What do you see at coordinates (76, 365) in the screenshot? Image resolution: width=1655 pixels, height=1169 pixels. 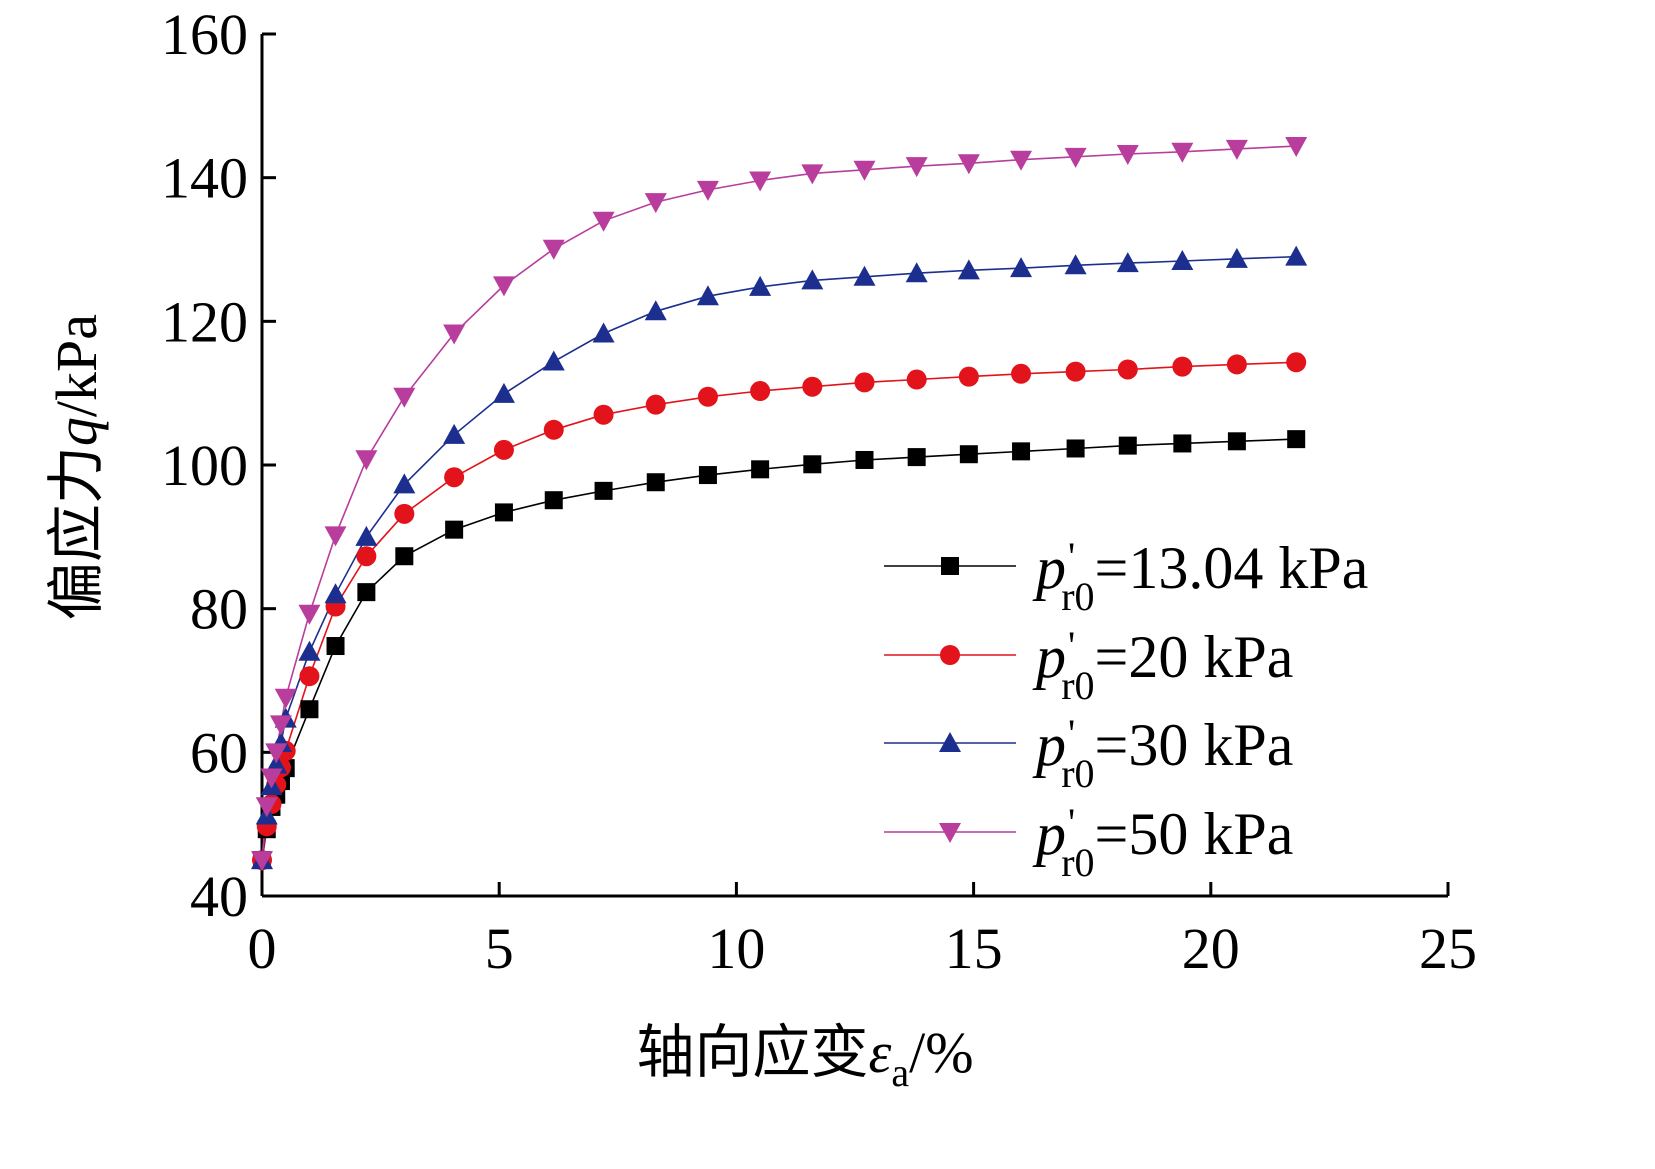 I see `y-axis-title-suffix: /kPa` at bounding box center [76, 365].